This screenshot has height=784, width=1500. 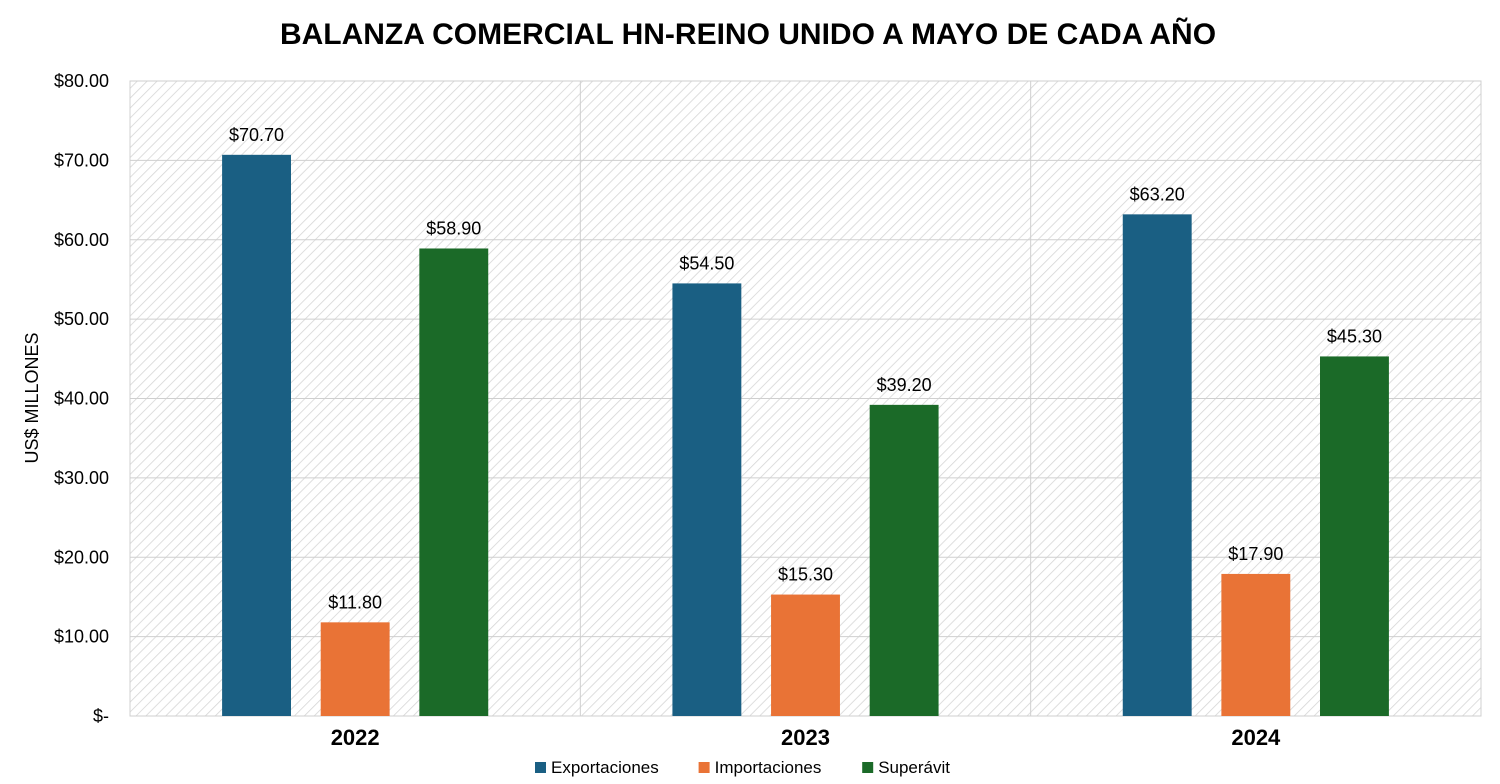 What do you see at coordinates (81, 240) in the screenshot?
I see `y-tick-label: $60.00` at bounding box center [81, 240].